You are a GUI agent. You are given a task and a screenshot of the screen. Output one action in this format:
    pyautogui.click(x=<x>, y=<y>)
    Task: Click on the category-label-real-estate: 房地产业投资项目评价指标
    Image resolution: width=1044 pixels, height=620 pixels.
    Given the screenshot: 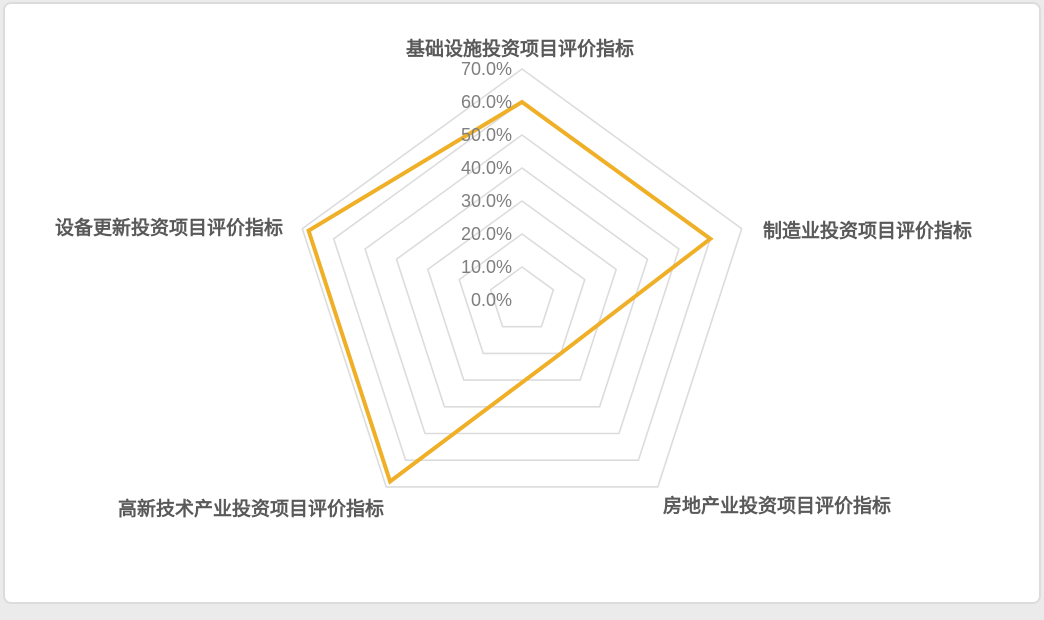 What is the action you would take?
    pyautogui.click(x=777, y=505)
    